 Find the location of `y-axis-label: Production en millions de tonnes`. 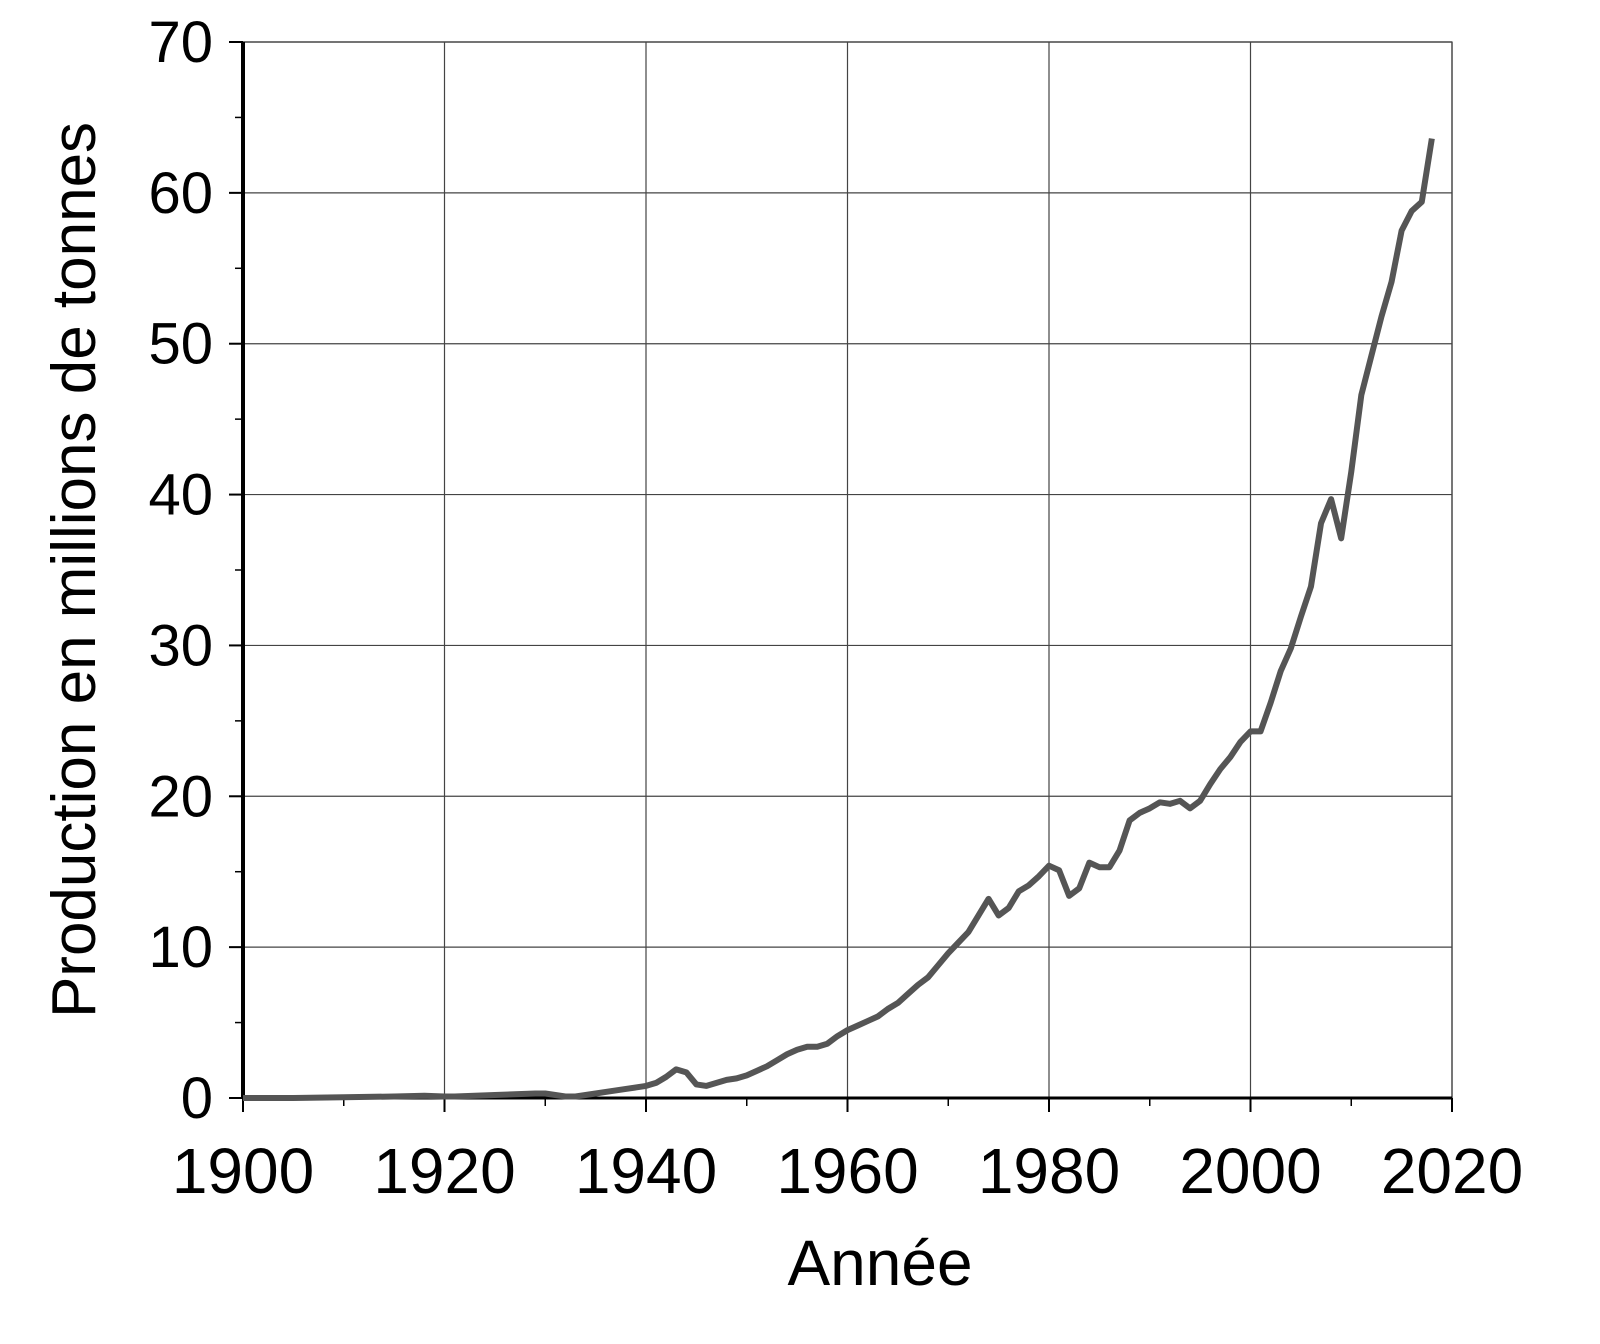

y-axis-label: Production en millions de tonnes is located at coordinates (74, 570).